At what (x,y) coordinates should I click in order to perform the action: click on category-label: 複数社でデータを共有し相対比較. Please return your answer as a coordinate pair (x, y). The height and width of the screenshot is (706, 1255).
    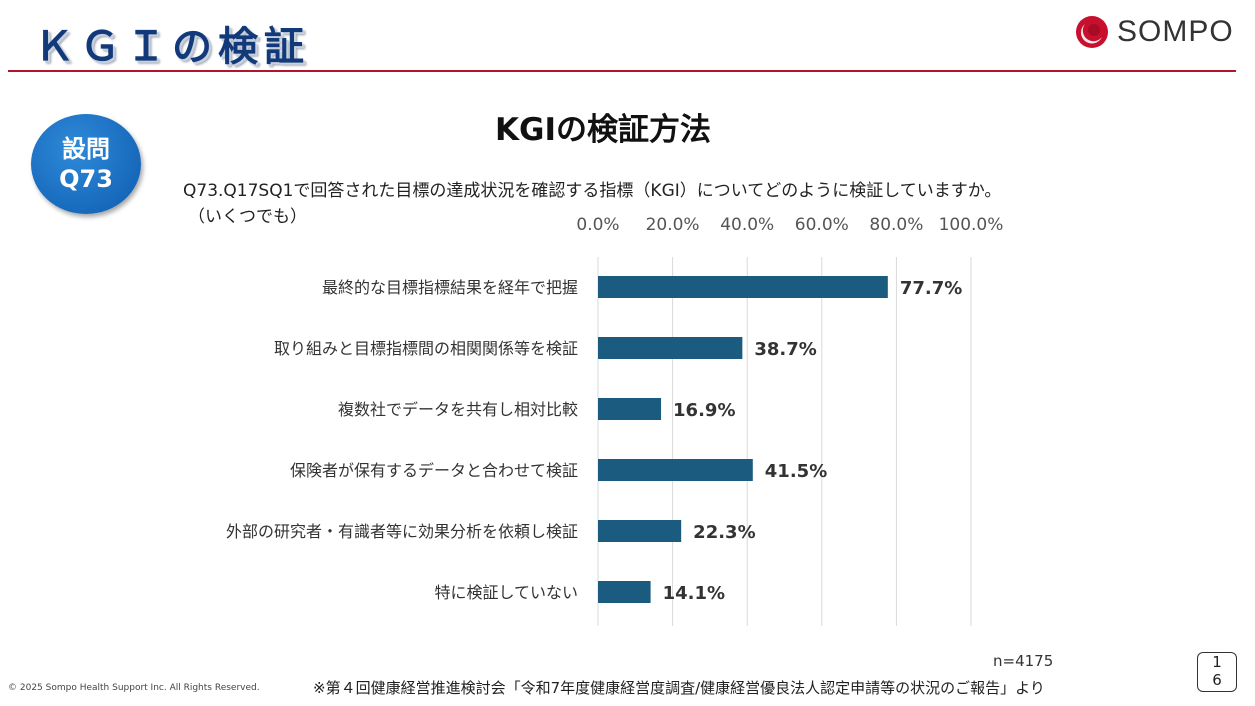
    Looking at the image, I should click on (458, 409).